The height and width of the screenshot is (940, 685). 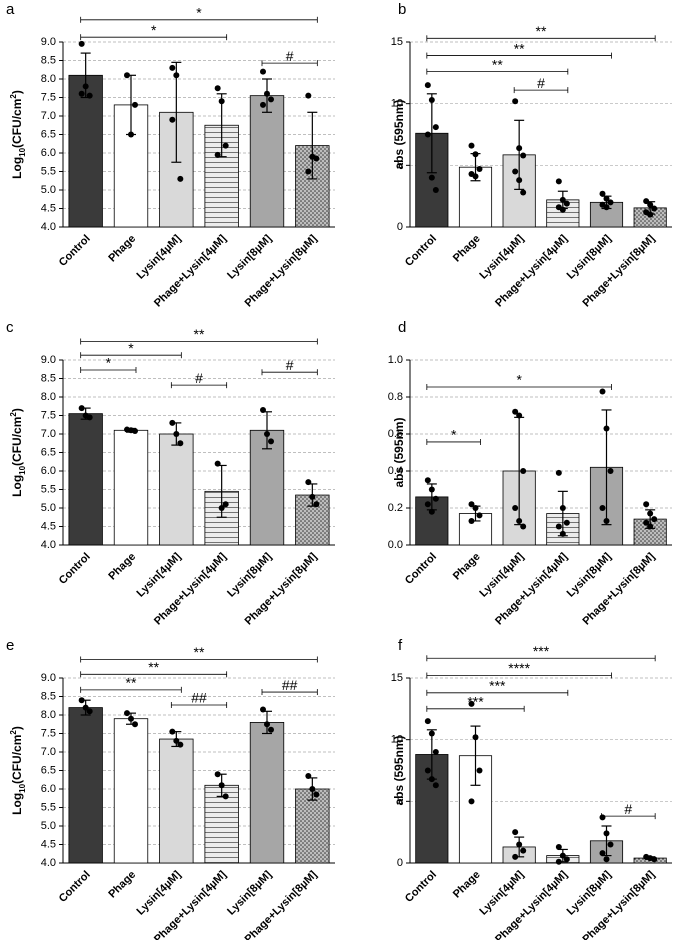 What do you see at coordinates (519, 668) in the screenshot?
I see `significance-label: ****` at bounding box center [519, 668].